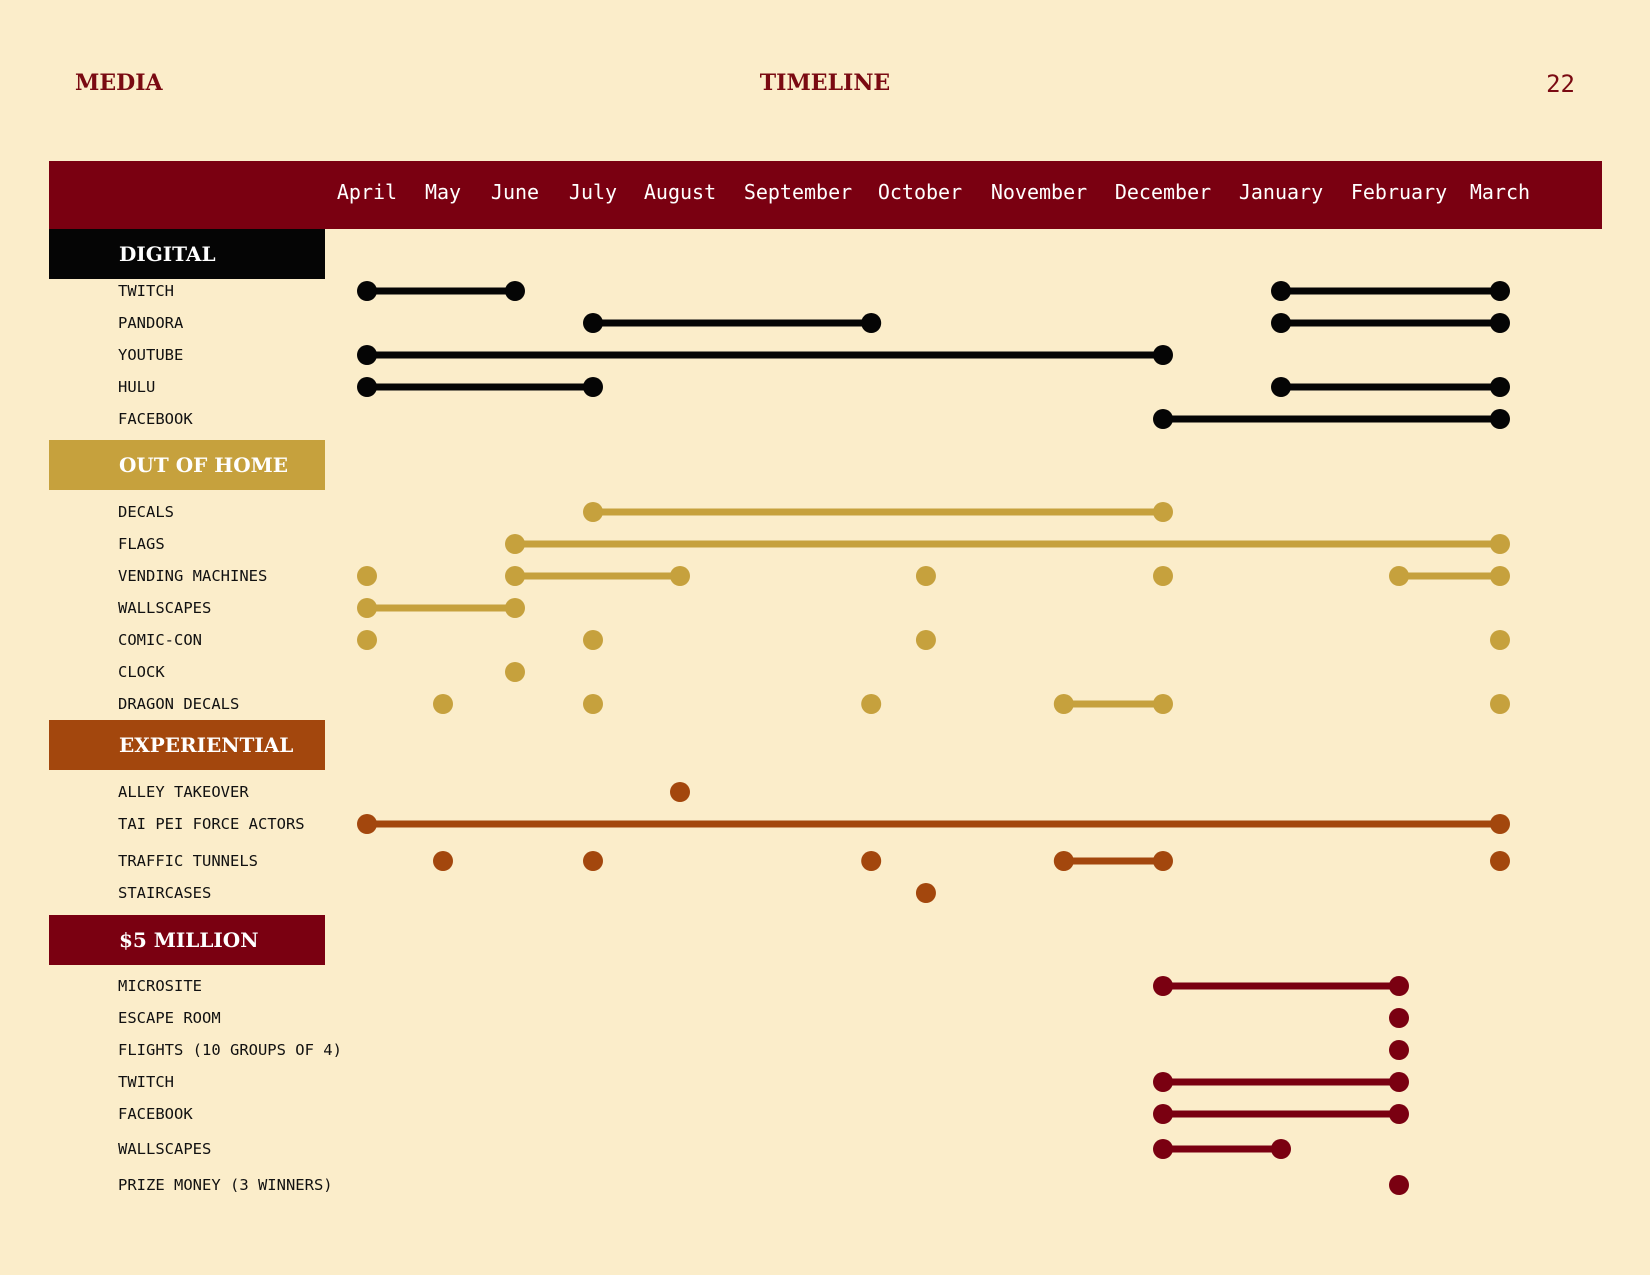 The image size is (1650, 1275). Describe the element at coordinates (187, 940) in the screenshot. I see `section-header-five-million: $5 MILLION` at that location.